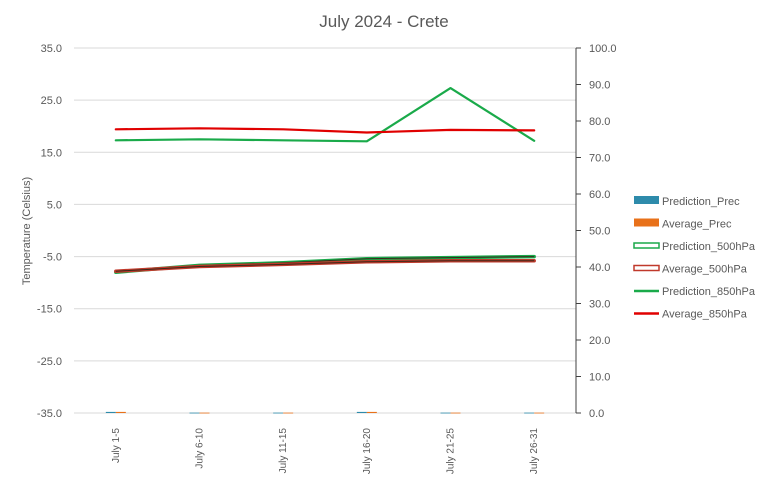  I want to click on bars, so click(325, 412).